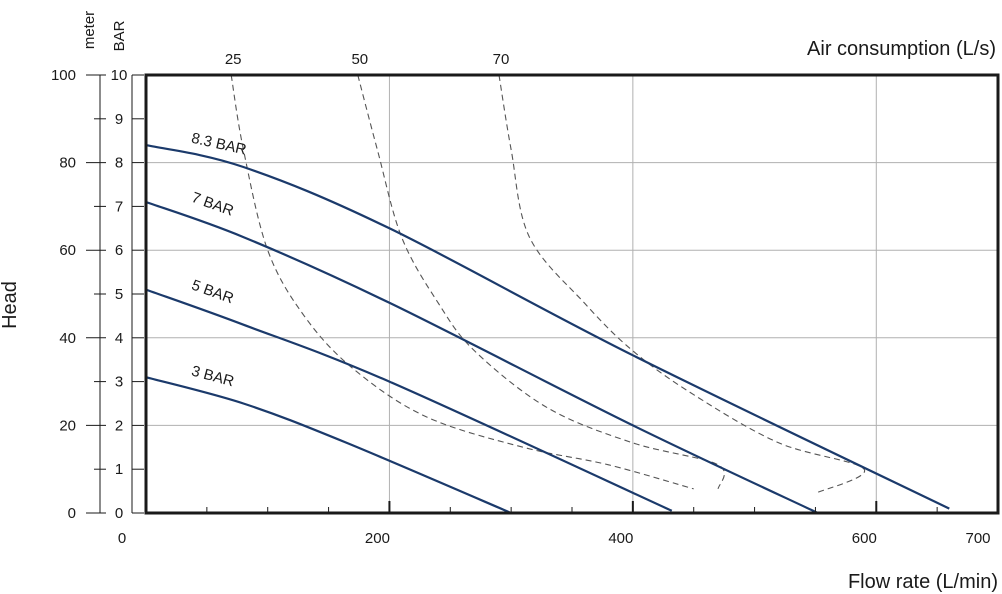  Describe the element at coordinates (119, 469) in the screenshot. I see `bar-tick-label: 1` at that location.